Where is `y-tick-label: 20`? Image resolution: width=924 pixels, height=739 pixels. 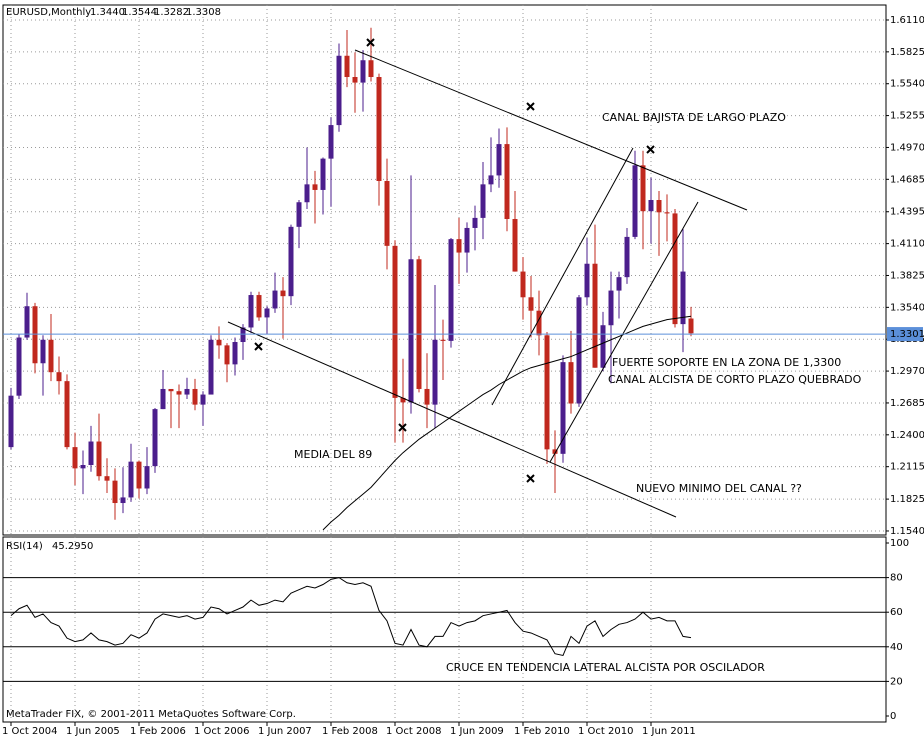 y-tick-label: 20 is located at coordinates (896, 681).